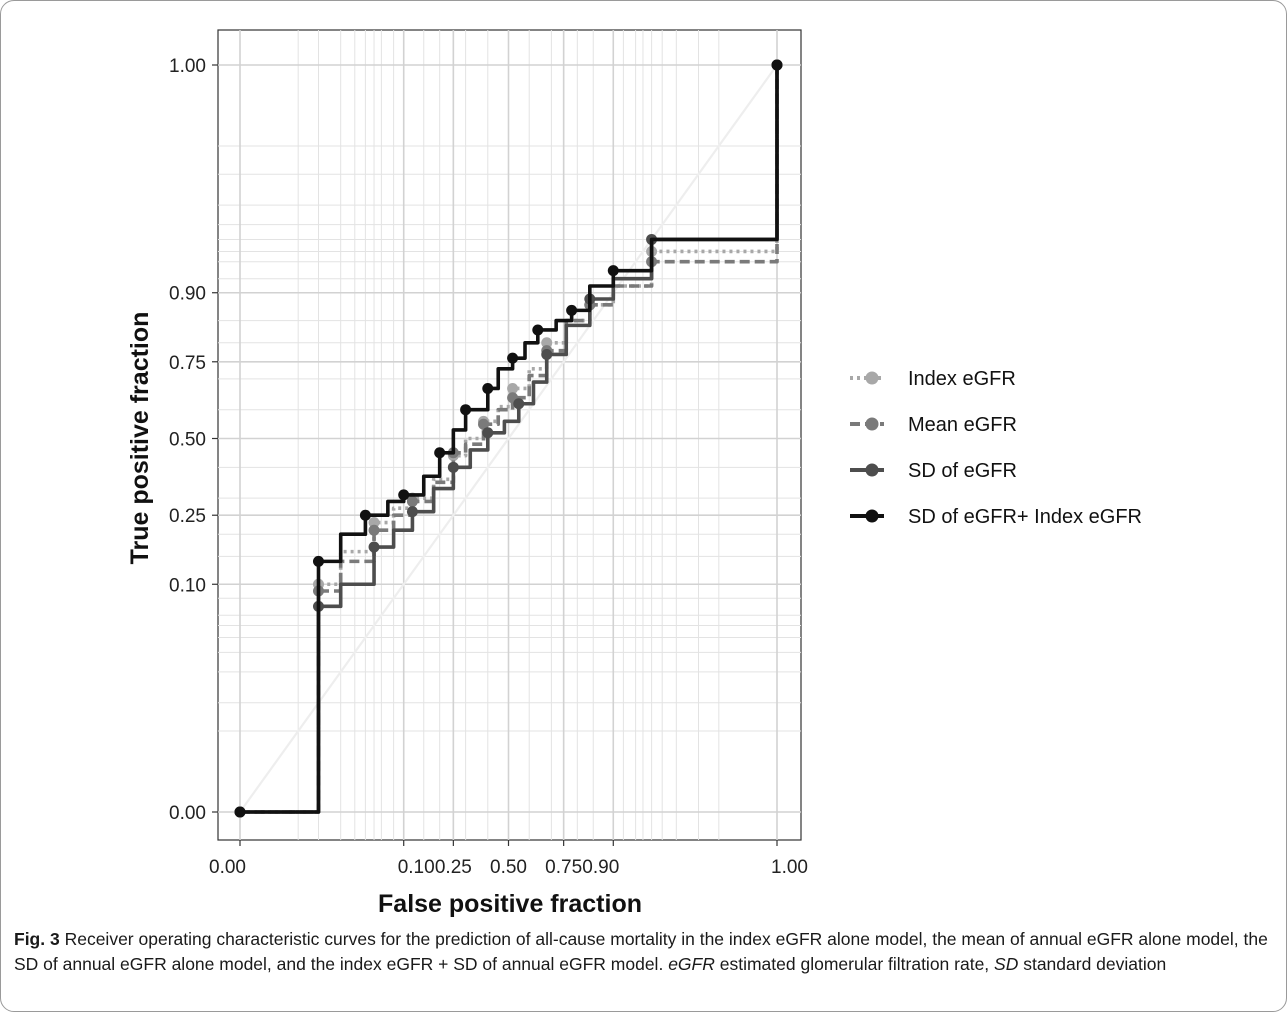 This screenshot has width=1287, height=1012. Describe the element at coordinates (789, 867) in the screenshot. I see `x-tick-label: 1.00` at that location.